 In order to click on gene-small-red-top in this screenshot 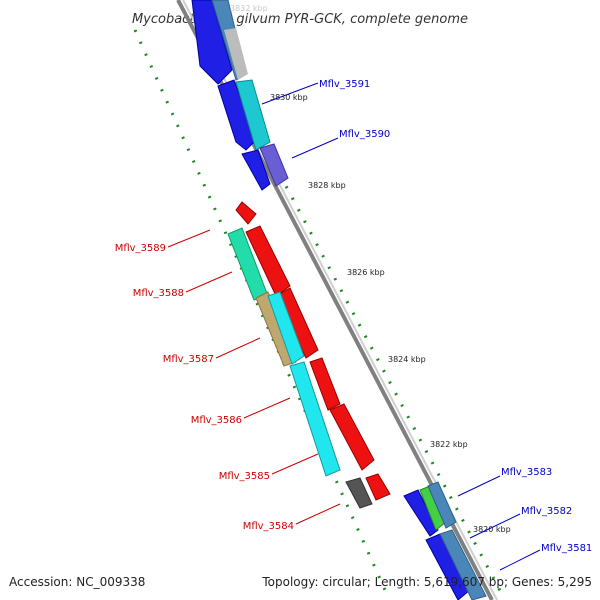, I will do `click(246, 213)`.